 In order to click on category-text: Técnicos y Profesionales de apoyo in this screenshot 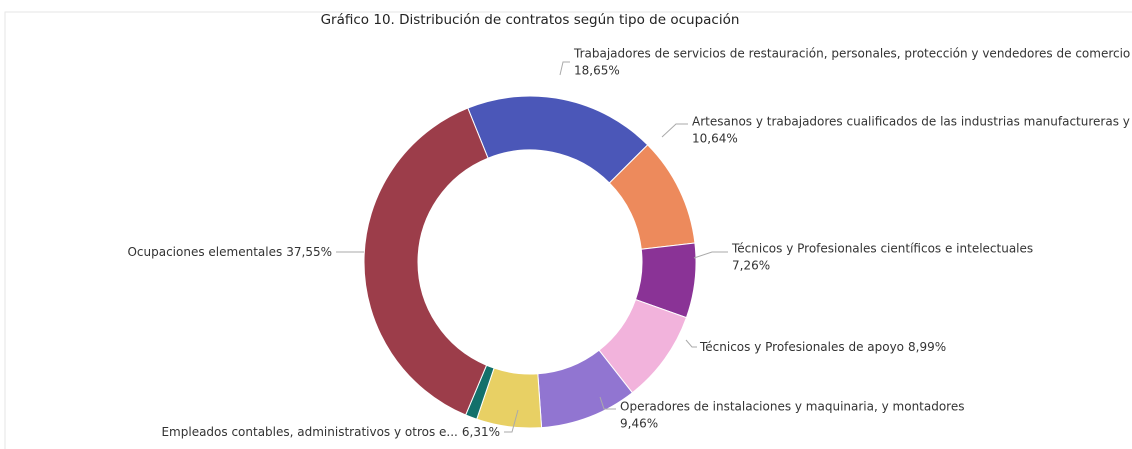, I will do `click(801, 347)`.